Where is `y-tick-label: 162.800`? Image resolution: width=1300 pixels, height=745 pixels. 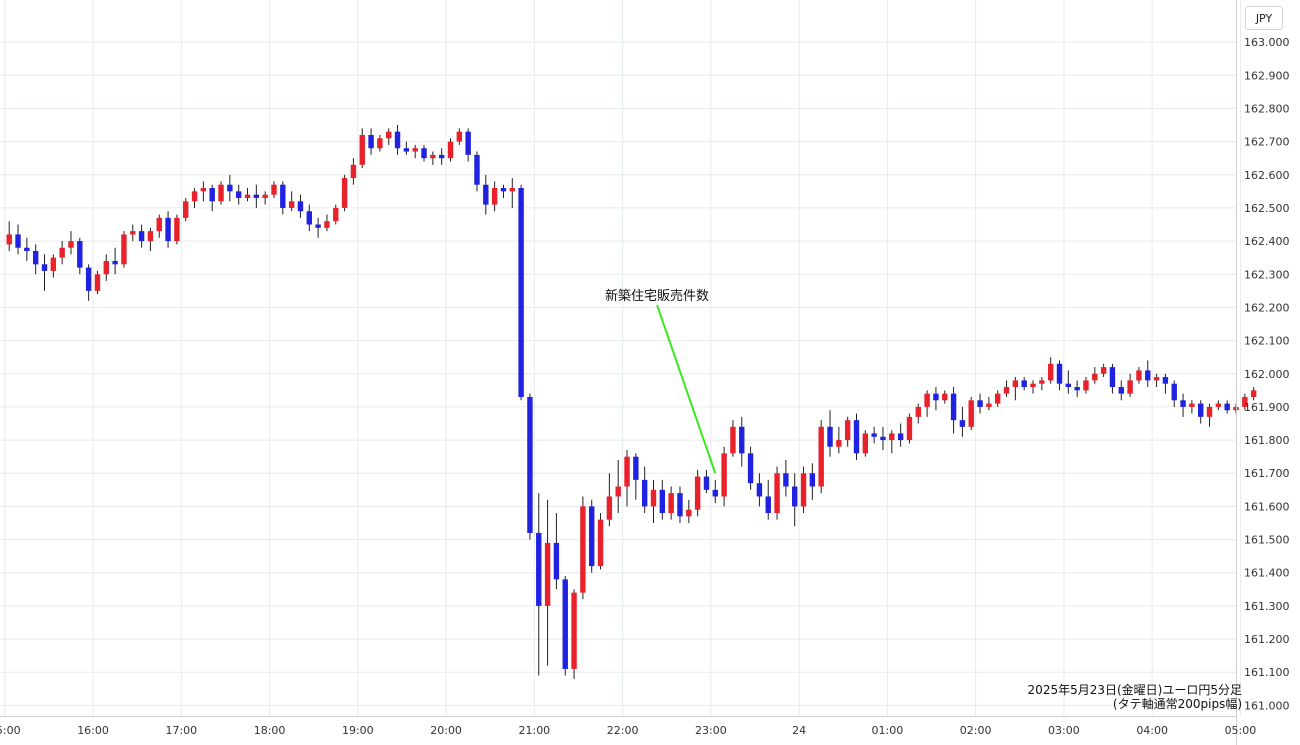
y-tick-label: 162.800 is located at coordinates (1267, 108).